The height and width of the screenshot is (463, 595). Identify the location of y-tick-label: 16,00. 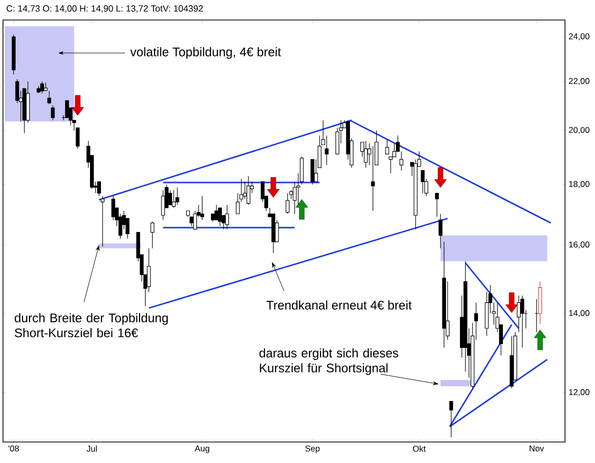
(579, 244).